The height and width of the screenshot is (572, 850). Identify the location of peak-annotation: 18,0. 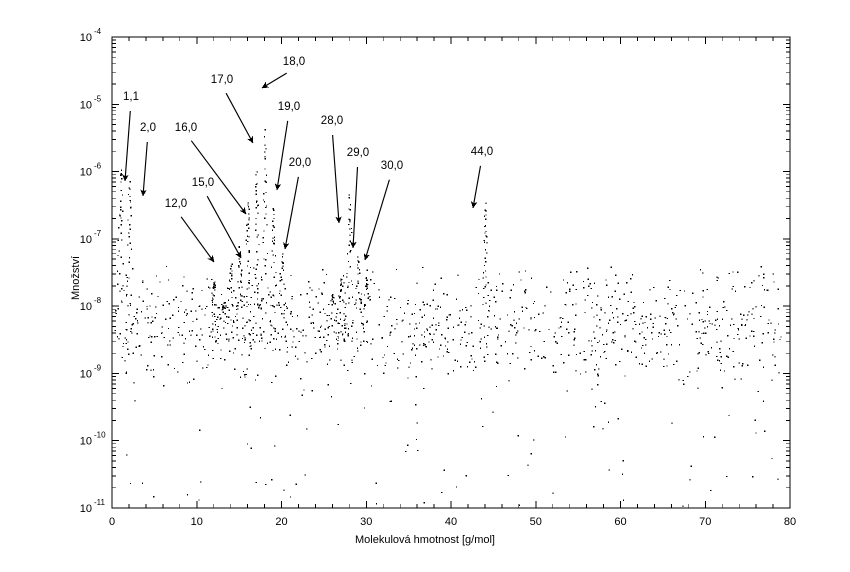
(283, 72).